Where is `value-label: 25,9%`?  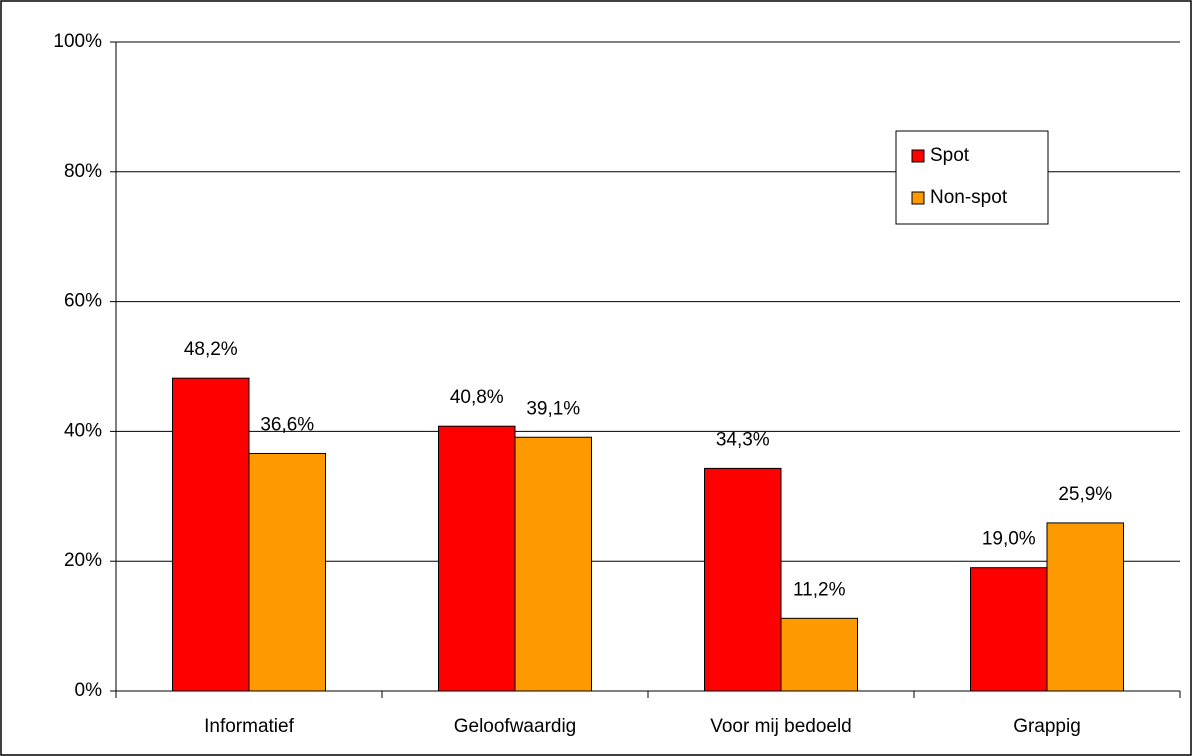 value-label: 25,9% is located at coordinates (1085, 494).